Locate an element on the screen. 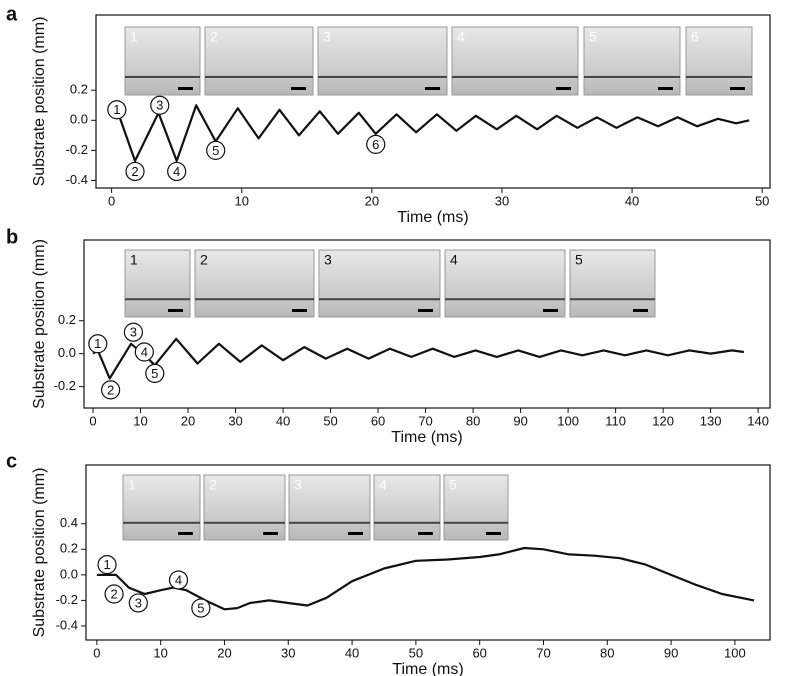 Image resolution: width=787 pixels, height=676 pixels. annotation-label: 6 is located at coordinates (375, 144).